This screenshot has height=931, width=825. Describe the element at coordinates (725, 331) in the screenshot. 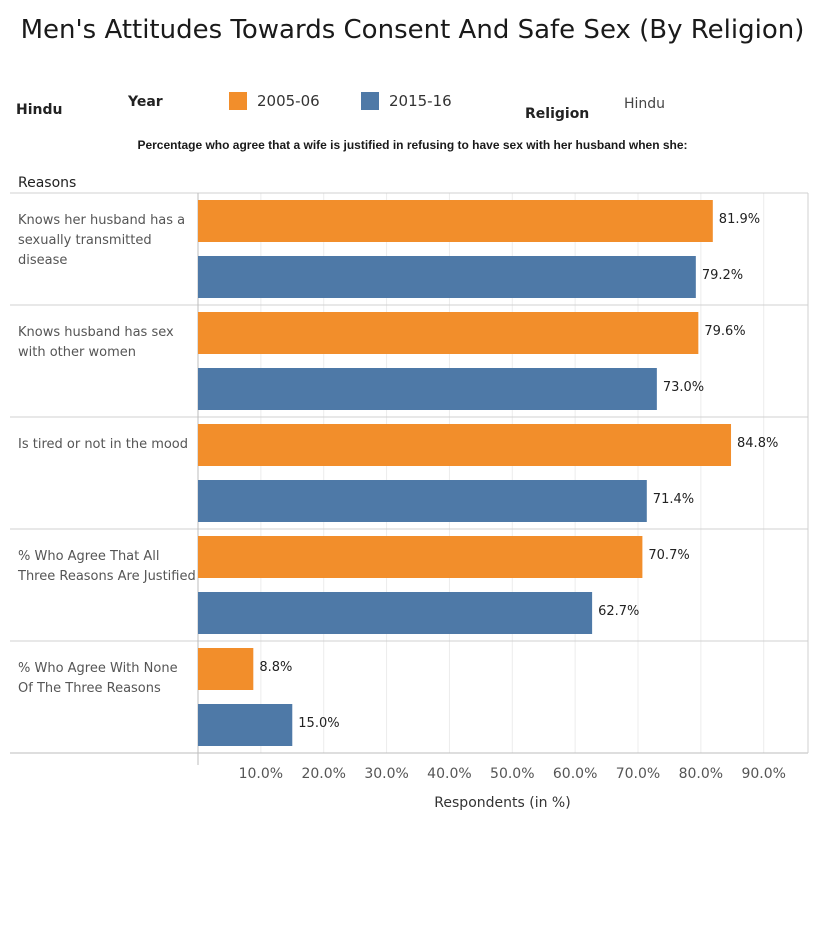

I see `data-label: 79.6%` at that location.